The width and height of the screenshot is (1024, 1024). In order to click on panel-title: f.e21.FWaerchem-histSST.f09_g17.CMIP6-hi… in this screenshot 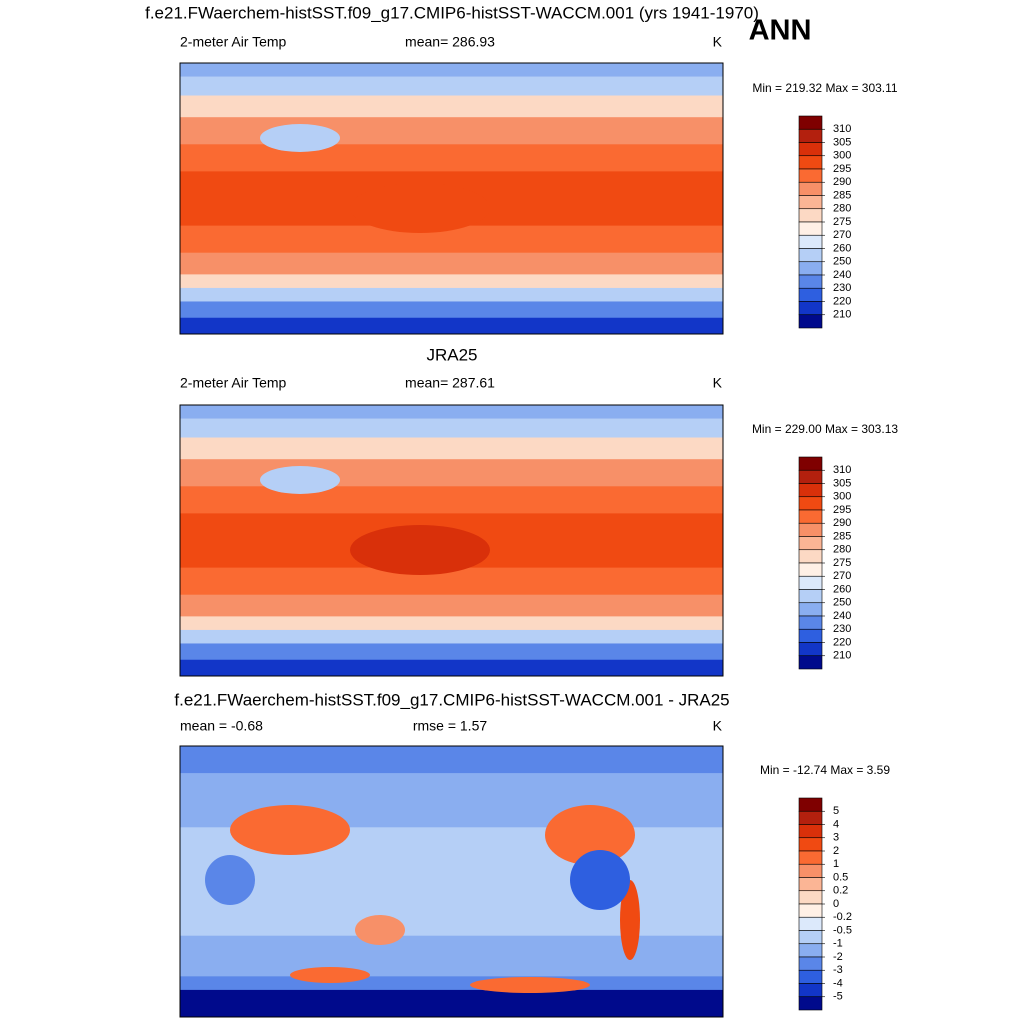, I will do `click(451, 699)`.